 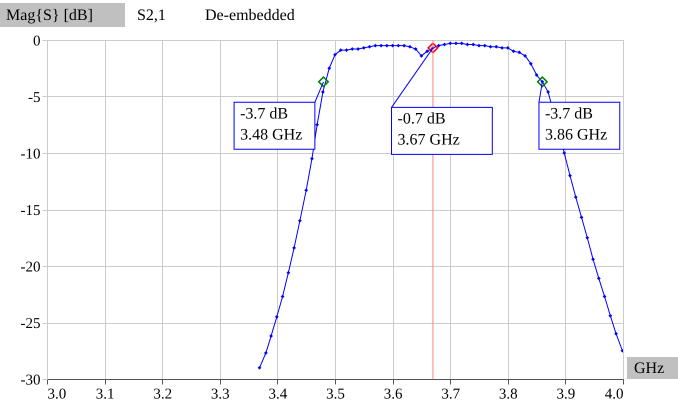 I want to click on chart-subtitle: De-embedded, so click(x=250, y=15).